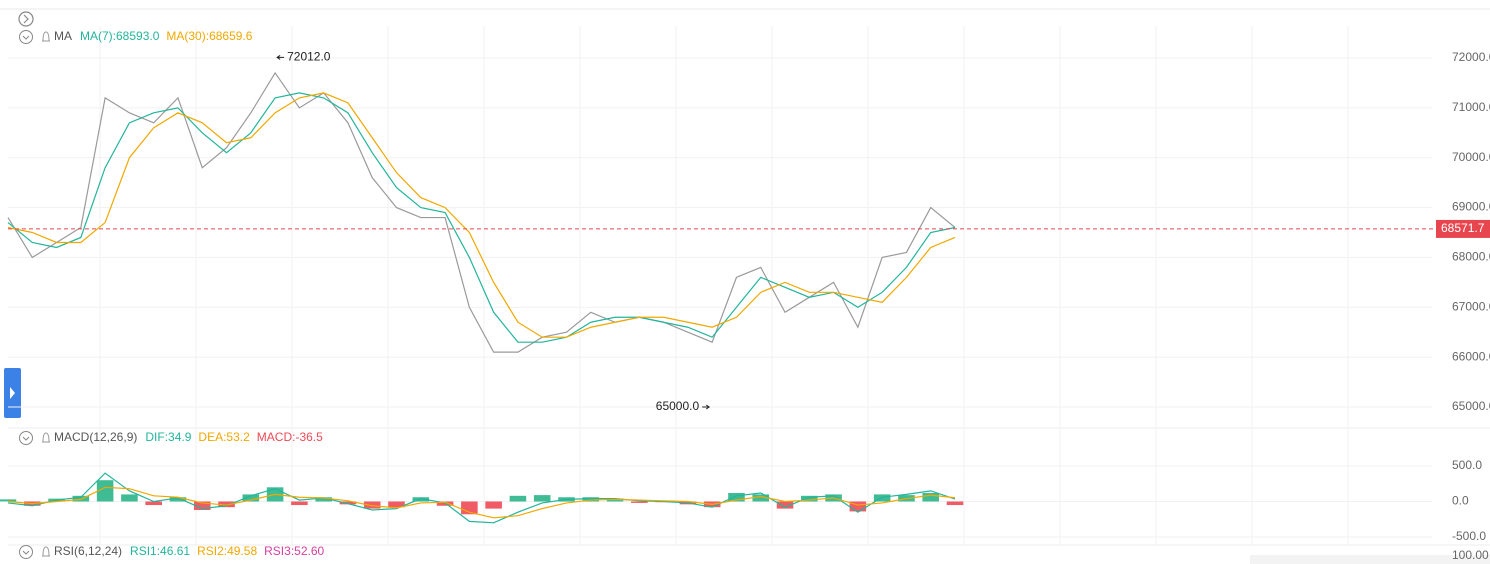 The width and height of the screenshot is (1490, 564). Describe the element at coordinates (227, 551) in the screenshot. I see `legend-entry: RSI2:49.58` at that location.